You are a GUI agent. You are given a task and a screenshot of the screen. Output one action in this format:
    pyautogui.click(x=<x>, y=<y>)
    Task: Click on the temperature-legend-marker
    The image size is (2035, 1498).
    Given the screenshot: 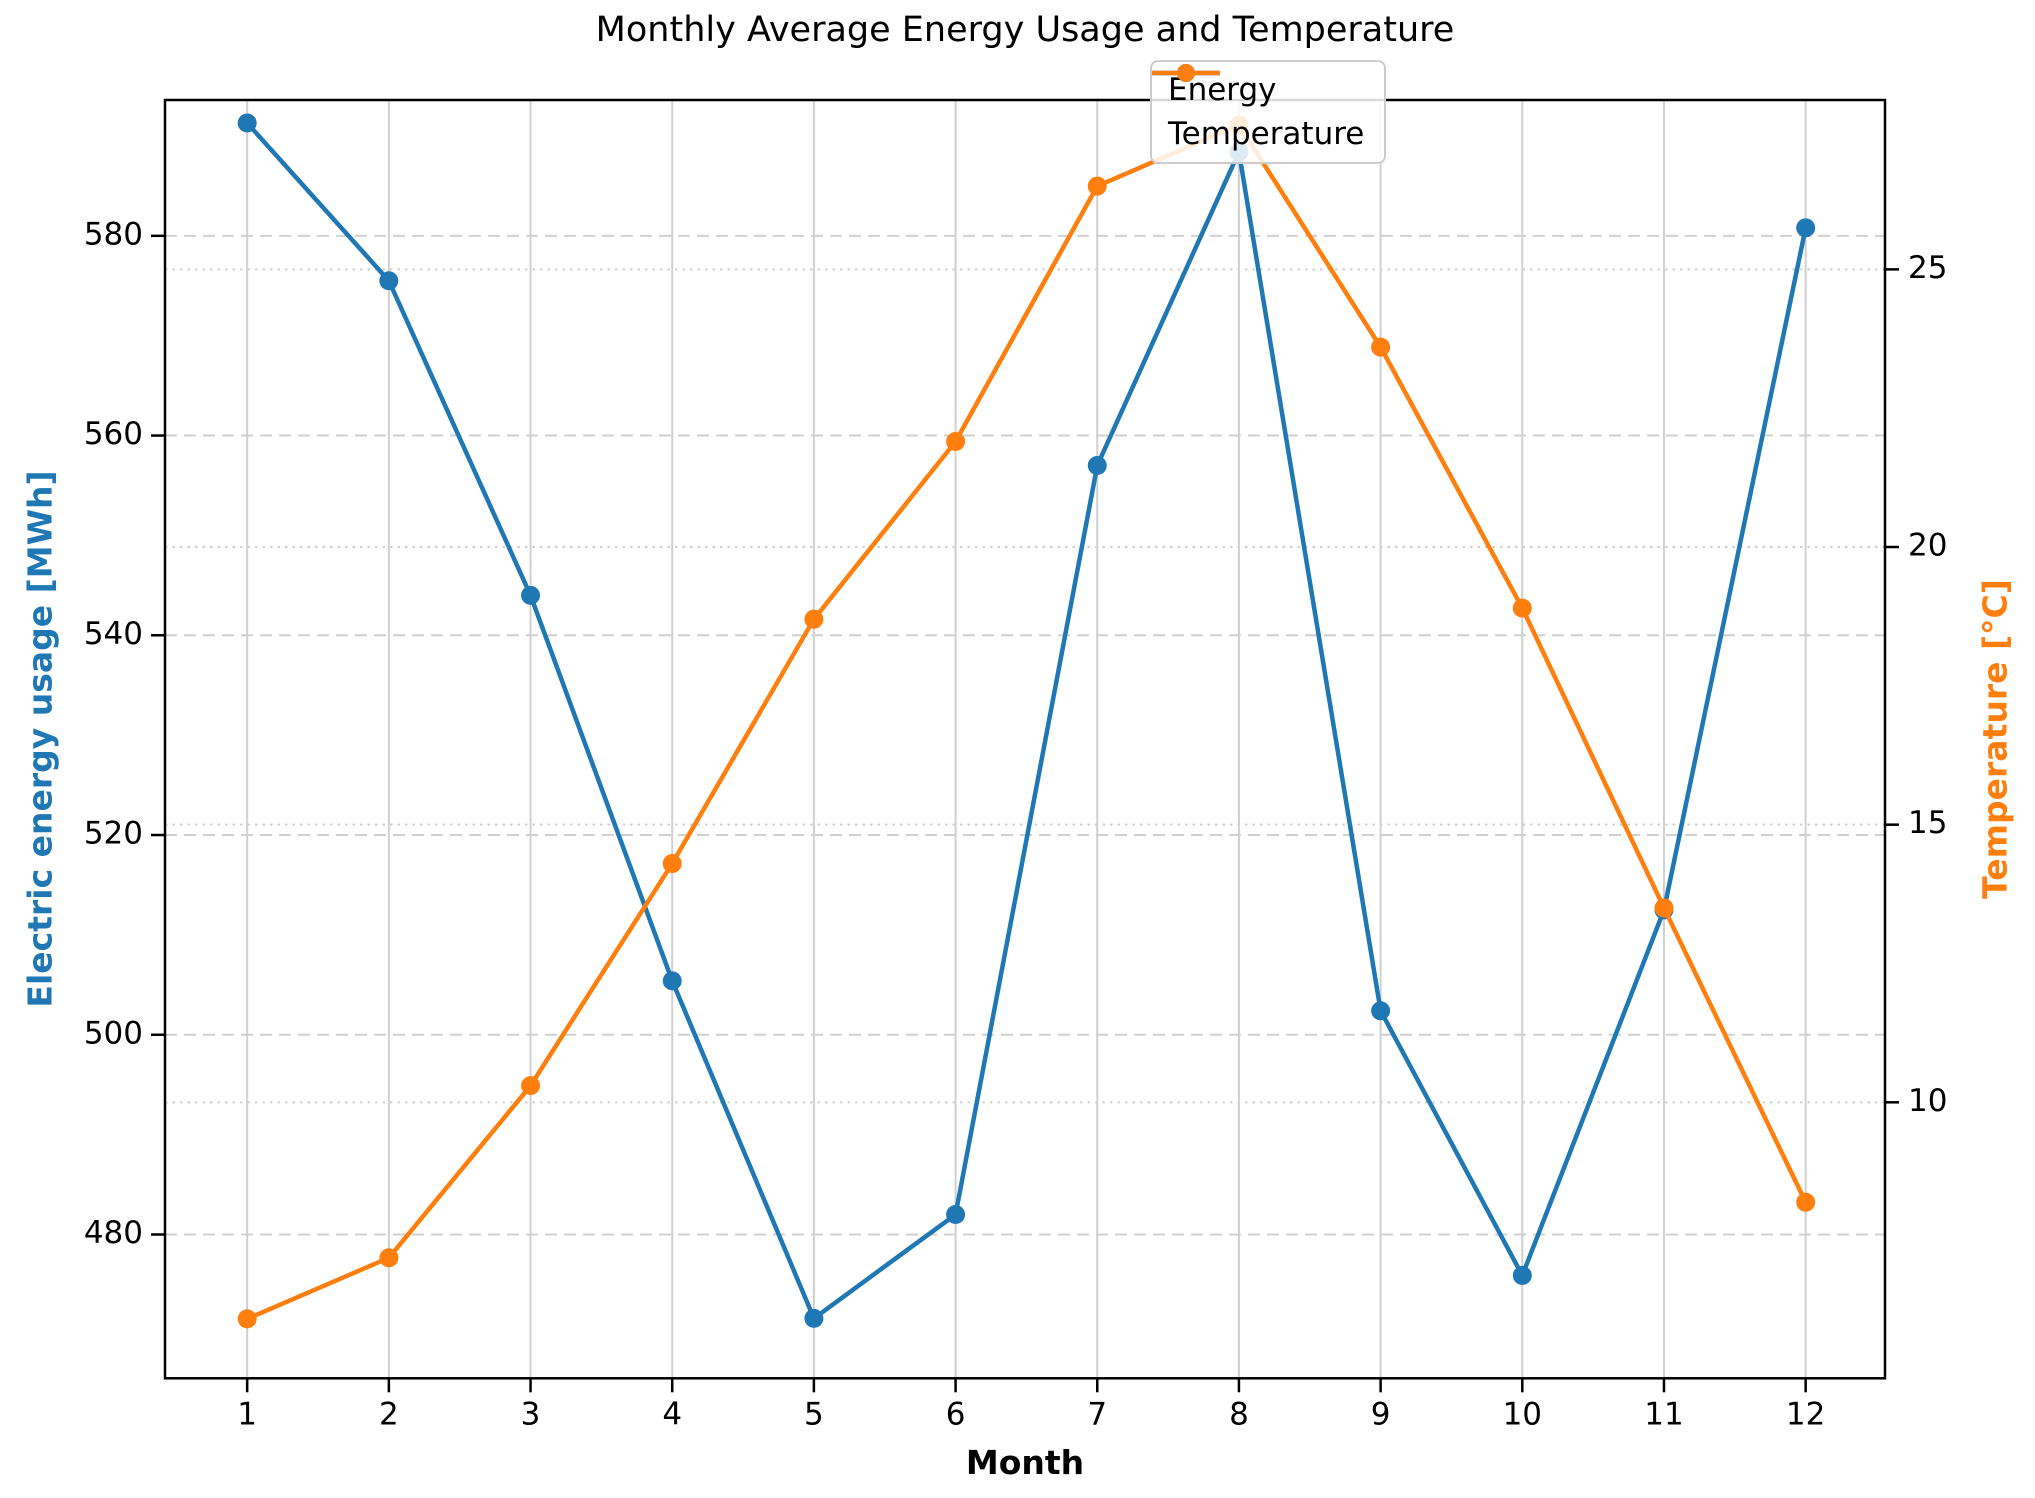 What is the action you would take?
    pyautogui.click(x=1186, y=73)
    